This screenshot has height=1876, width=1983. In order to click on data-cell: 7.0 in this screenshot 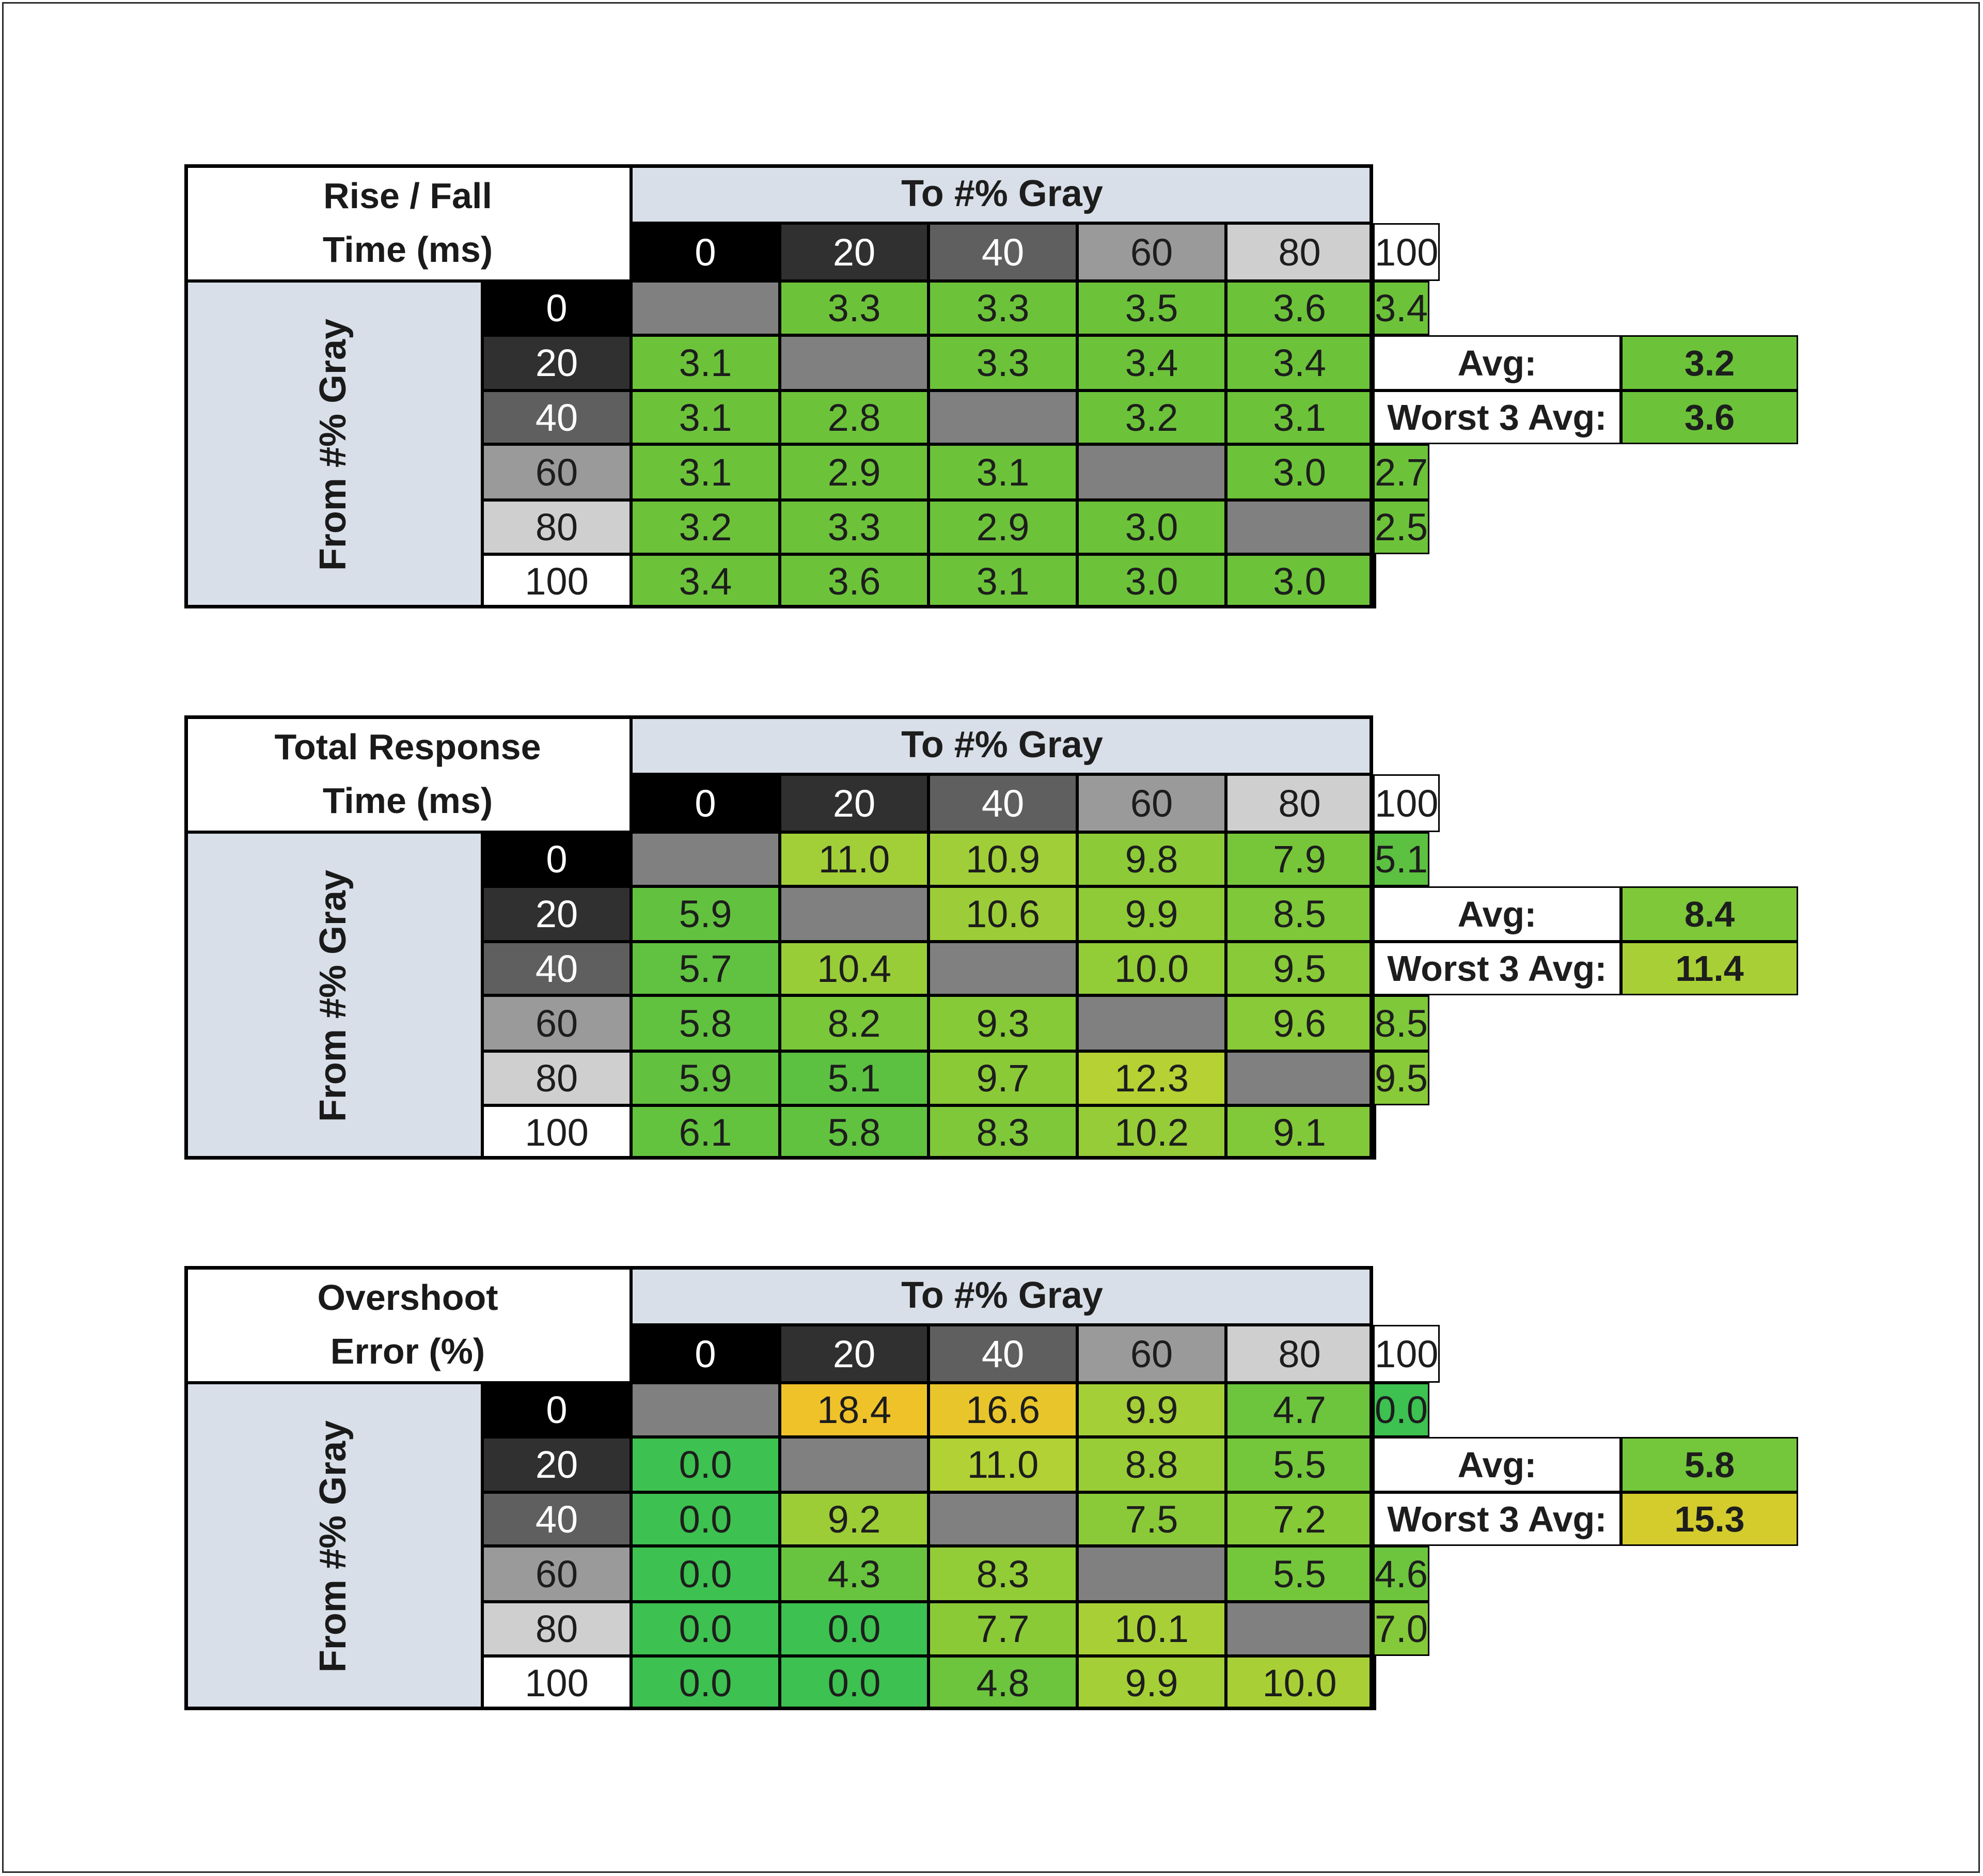, I will do `click(1401, 1629)`.